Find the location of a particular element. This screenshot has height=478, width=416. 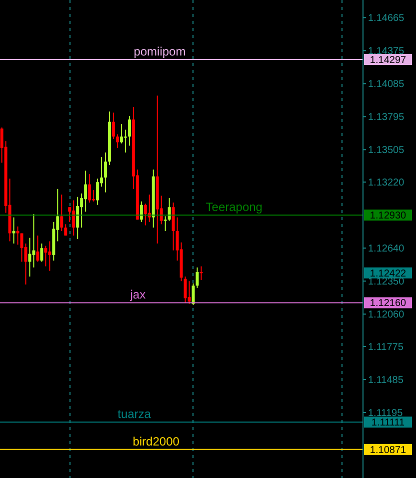

y-tick-label: 1.11485 is located at coordinates (386, 380).